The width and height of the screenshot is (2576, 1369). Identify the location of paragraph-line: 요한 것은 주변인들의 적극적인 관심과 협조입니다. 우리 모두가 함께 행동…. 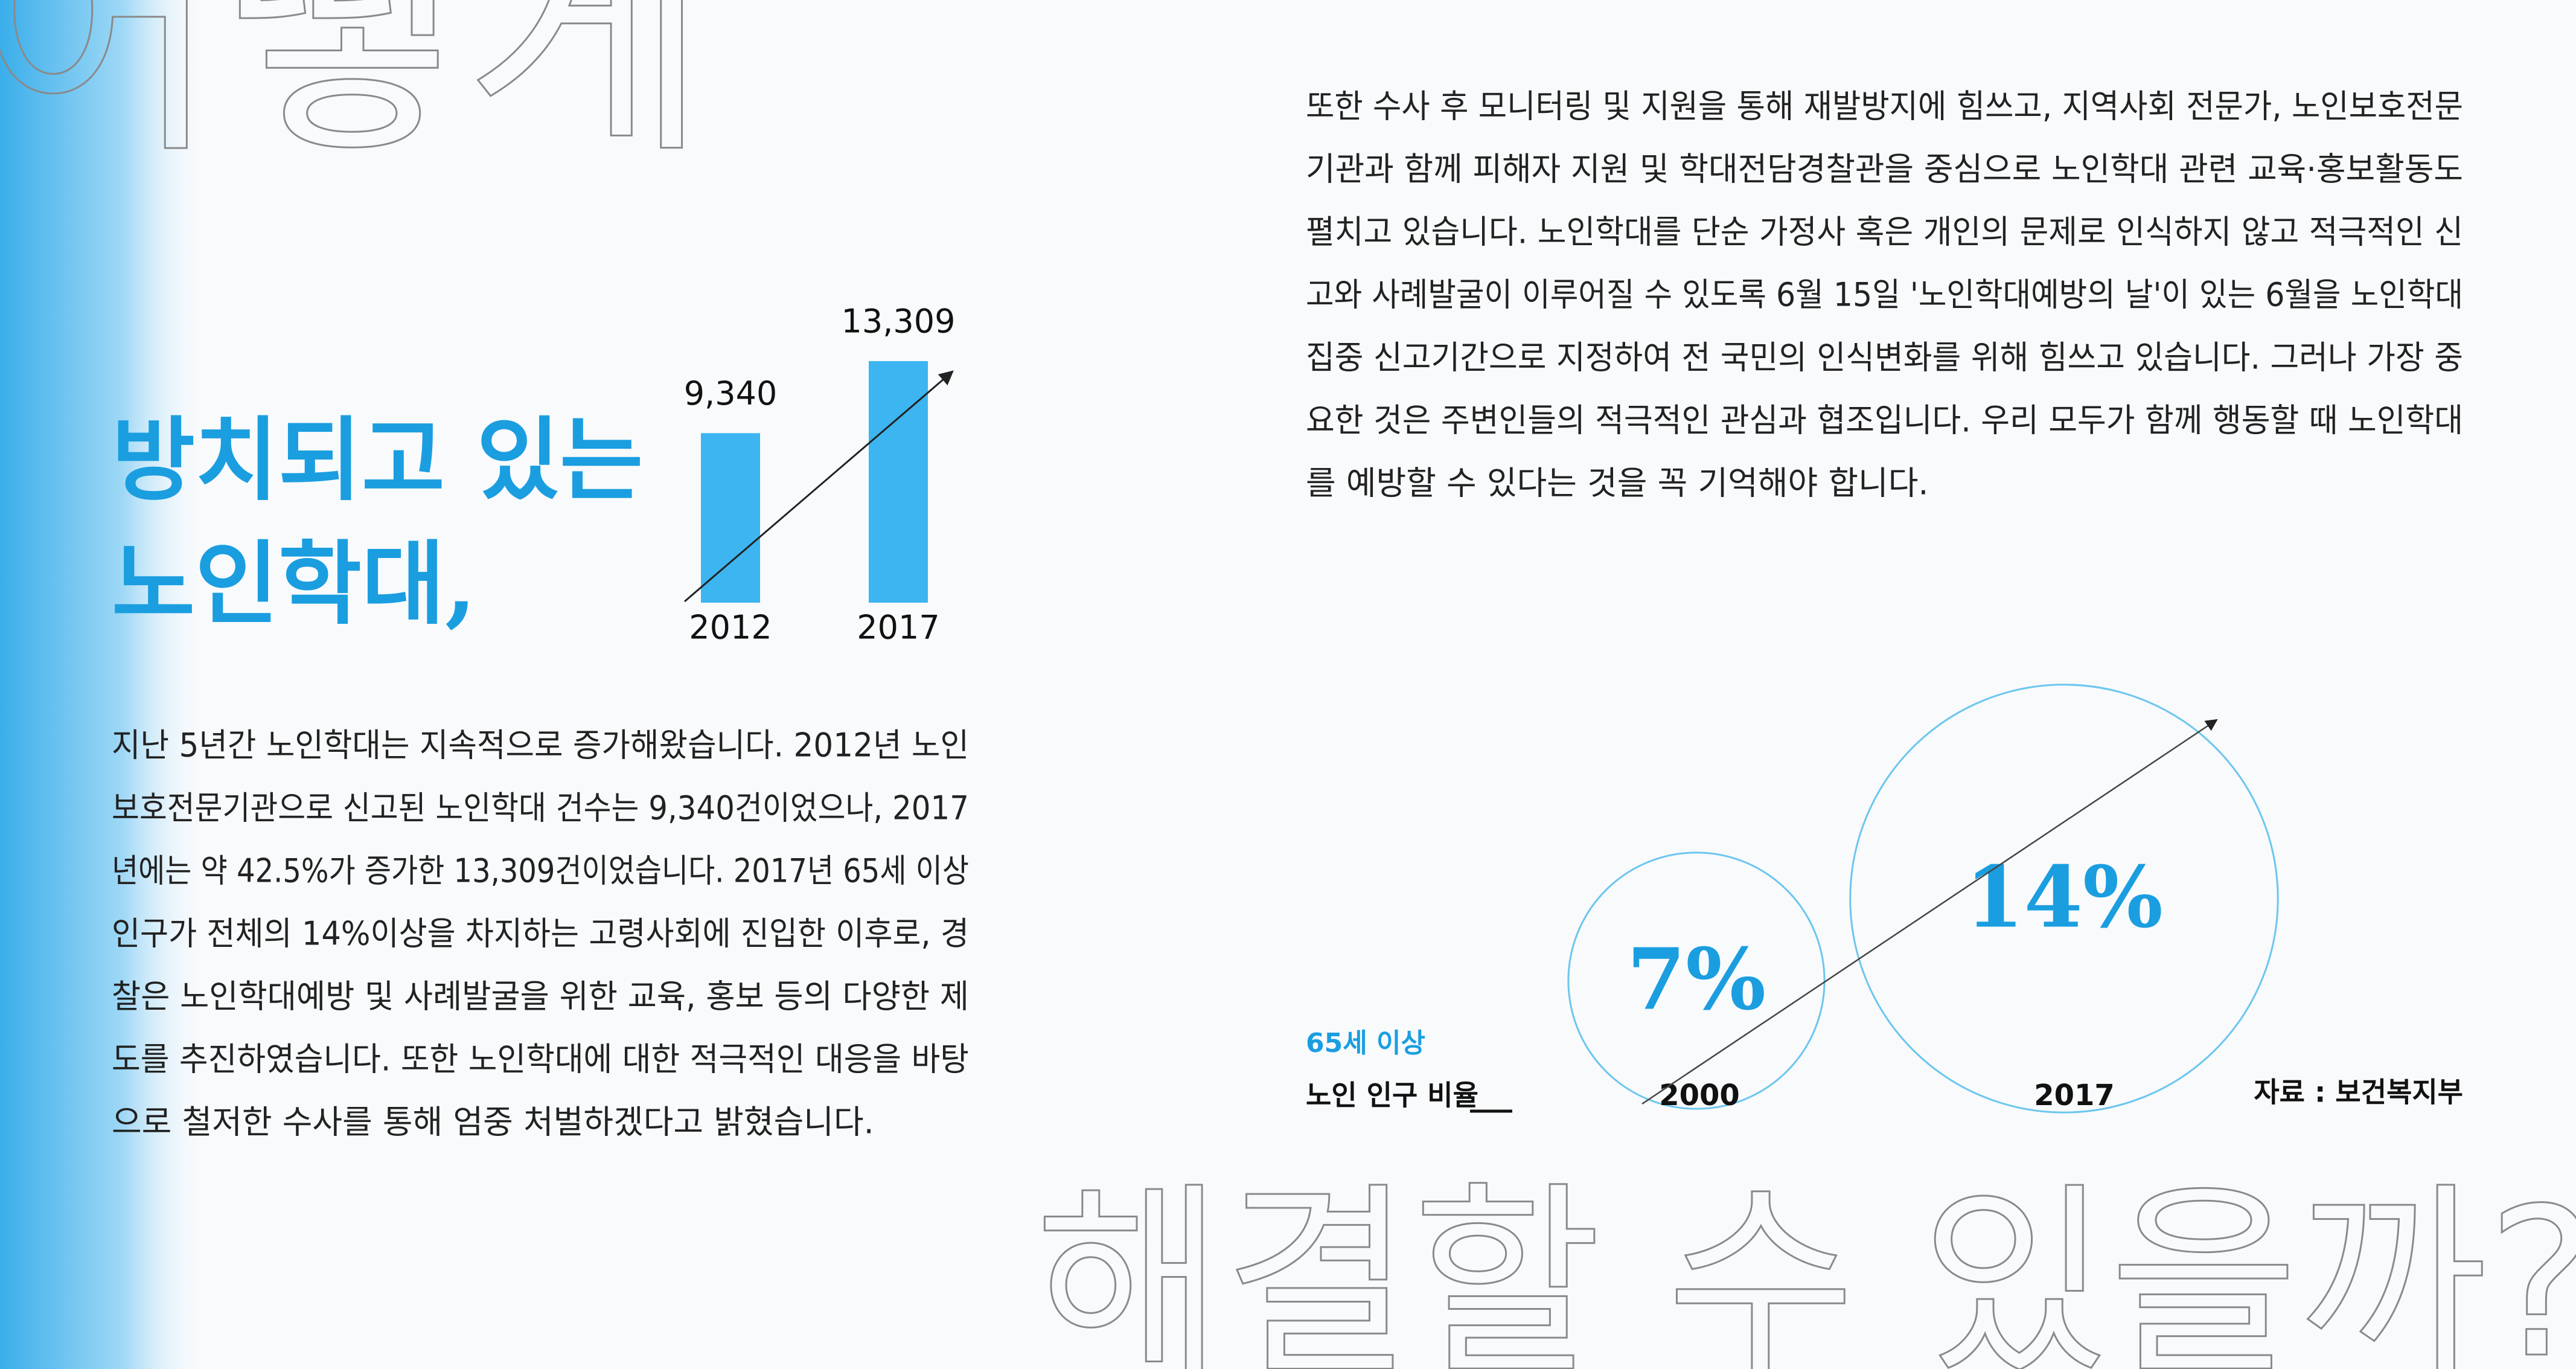
(1885, 421).